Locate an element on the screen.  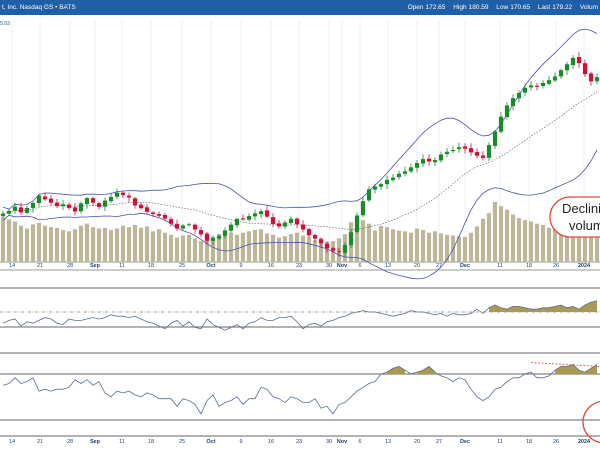
date-tick-label: Sep is located at coordinates (95, 266).